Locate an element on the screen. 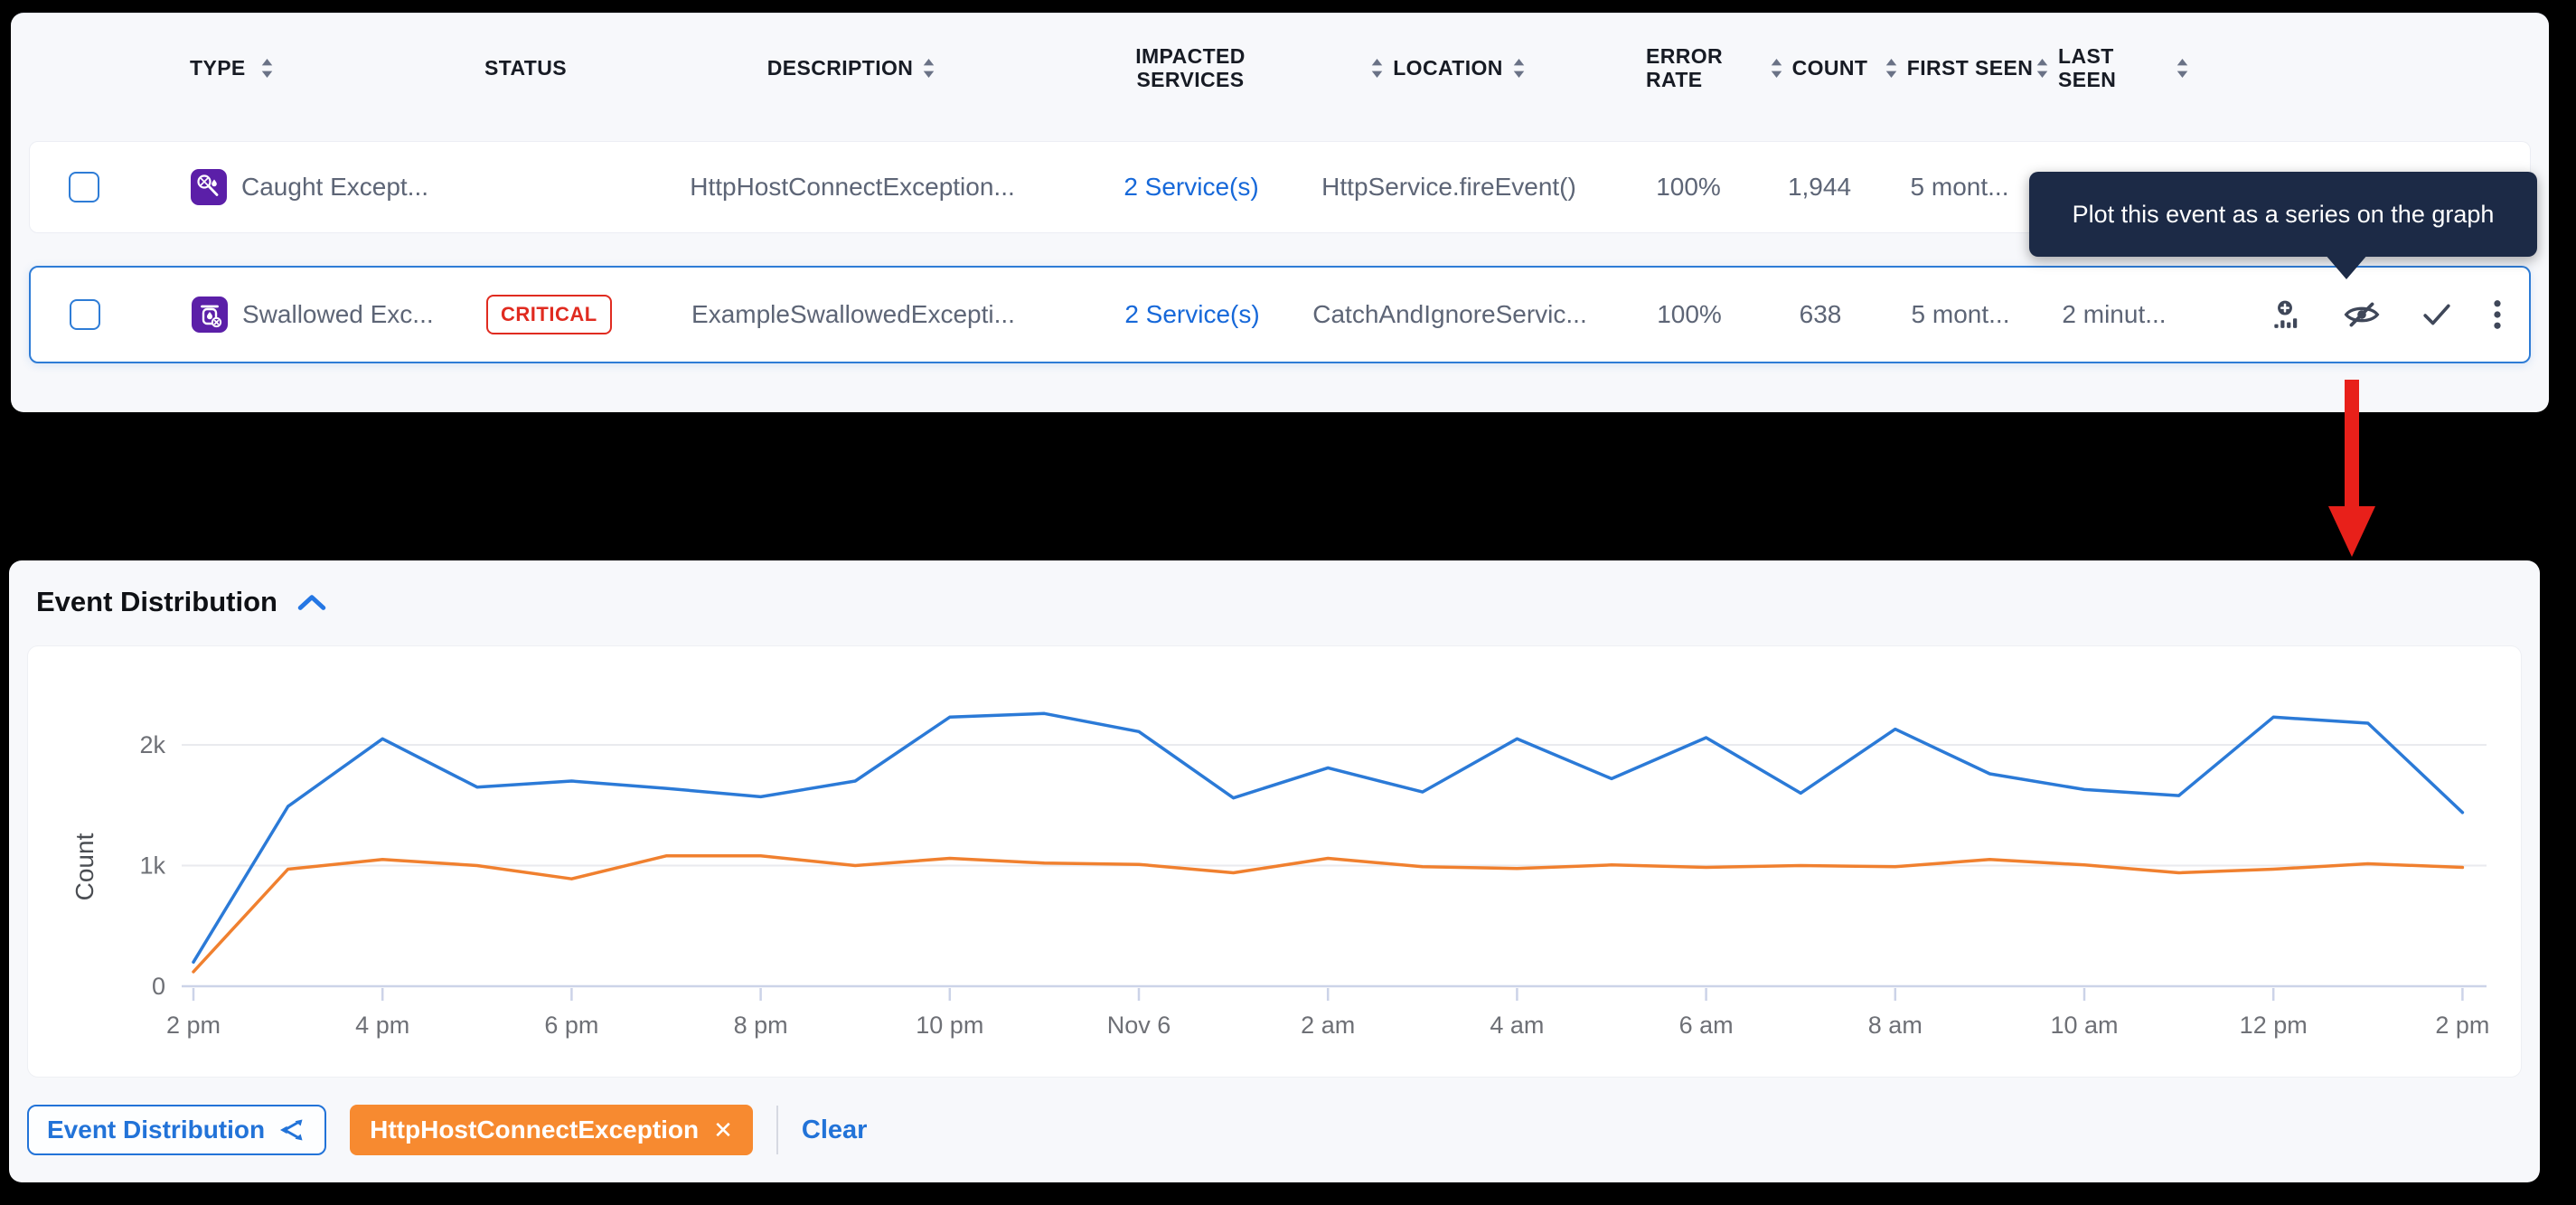 The width and height of the screenshot is (2576, 1205). column-label: LAST SEEN is located at coordinates (2088, 67).